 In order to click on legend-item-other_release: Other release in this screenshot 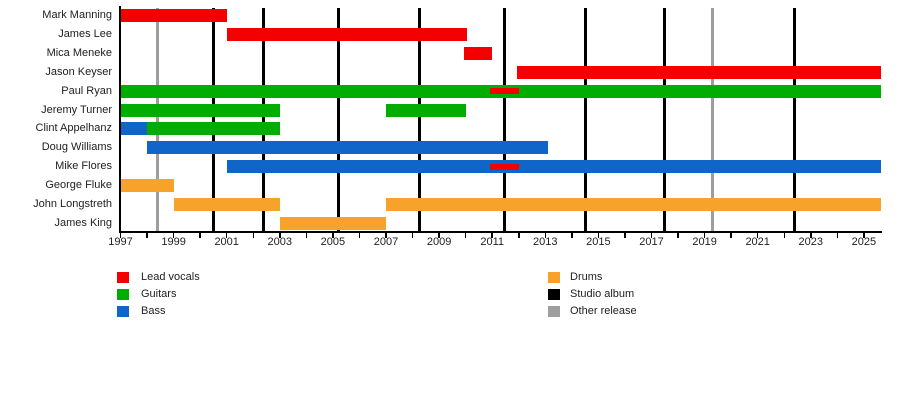, I will do `click(450, 312)`.